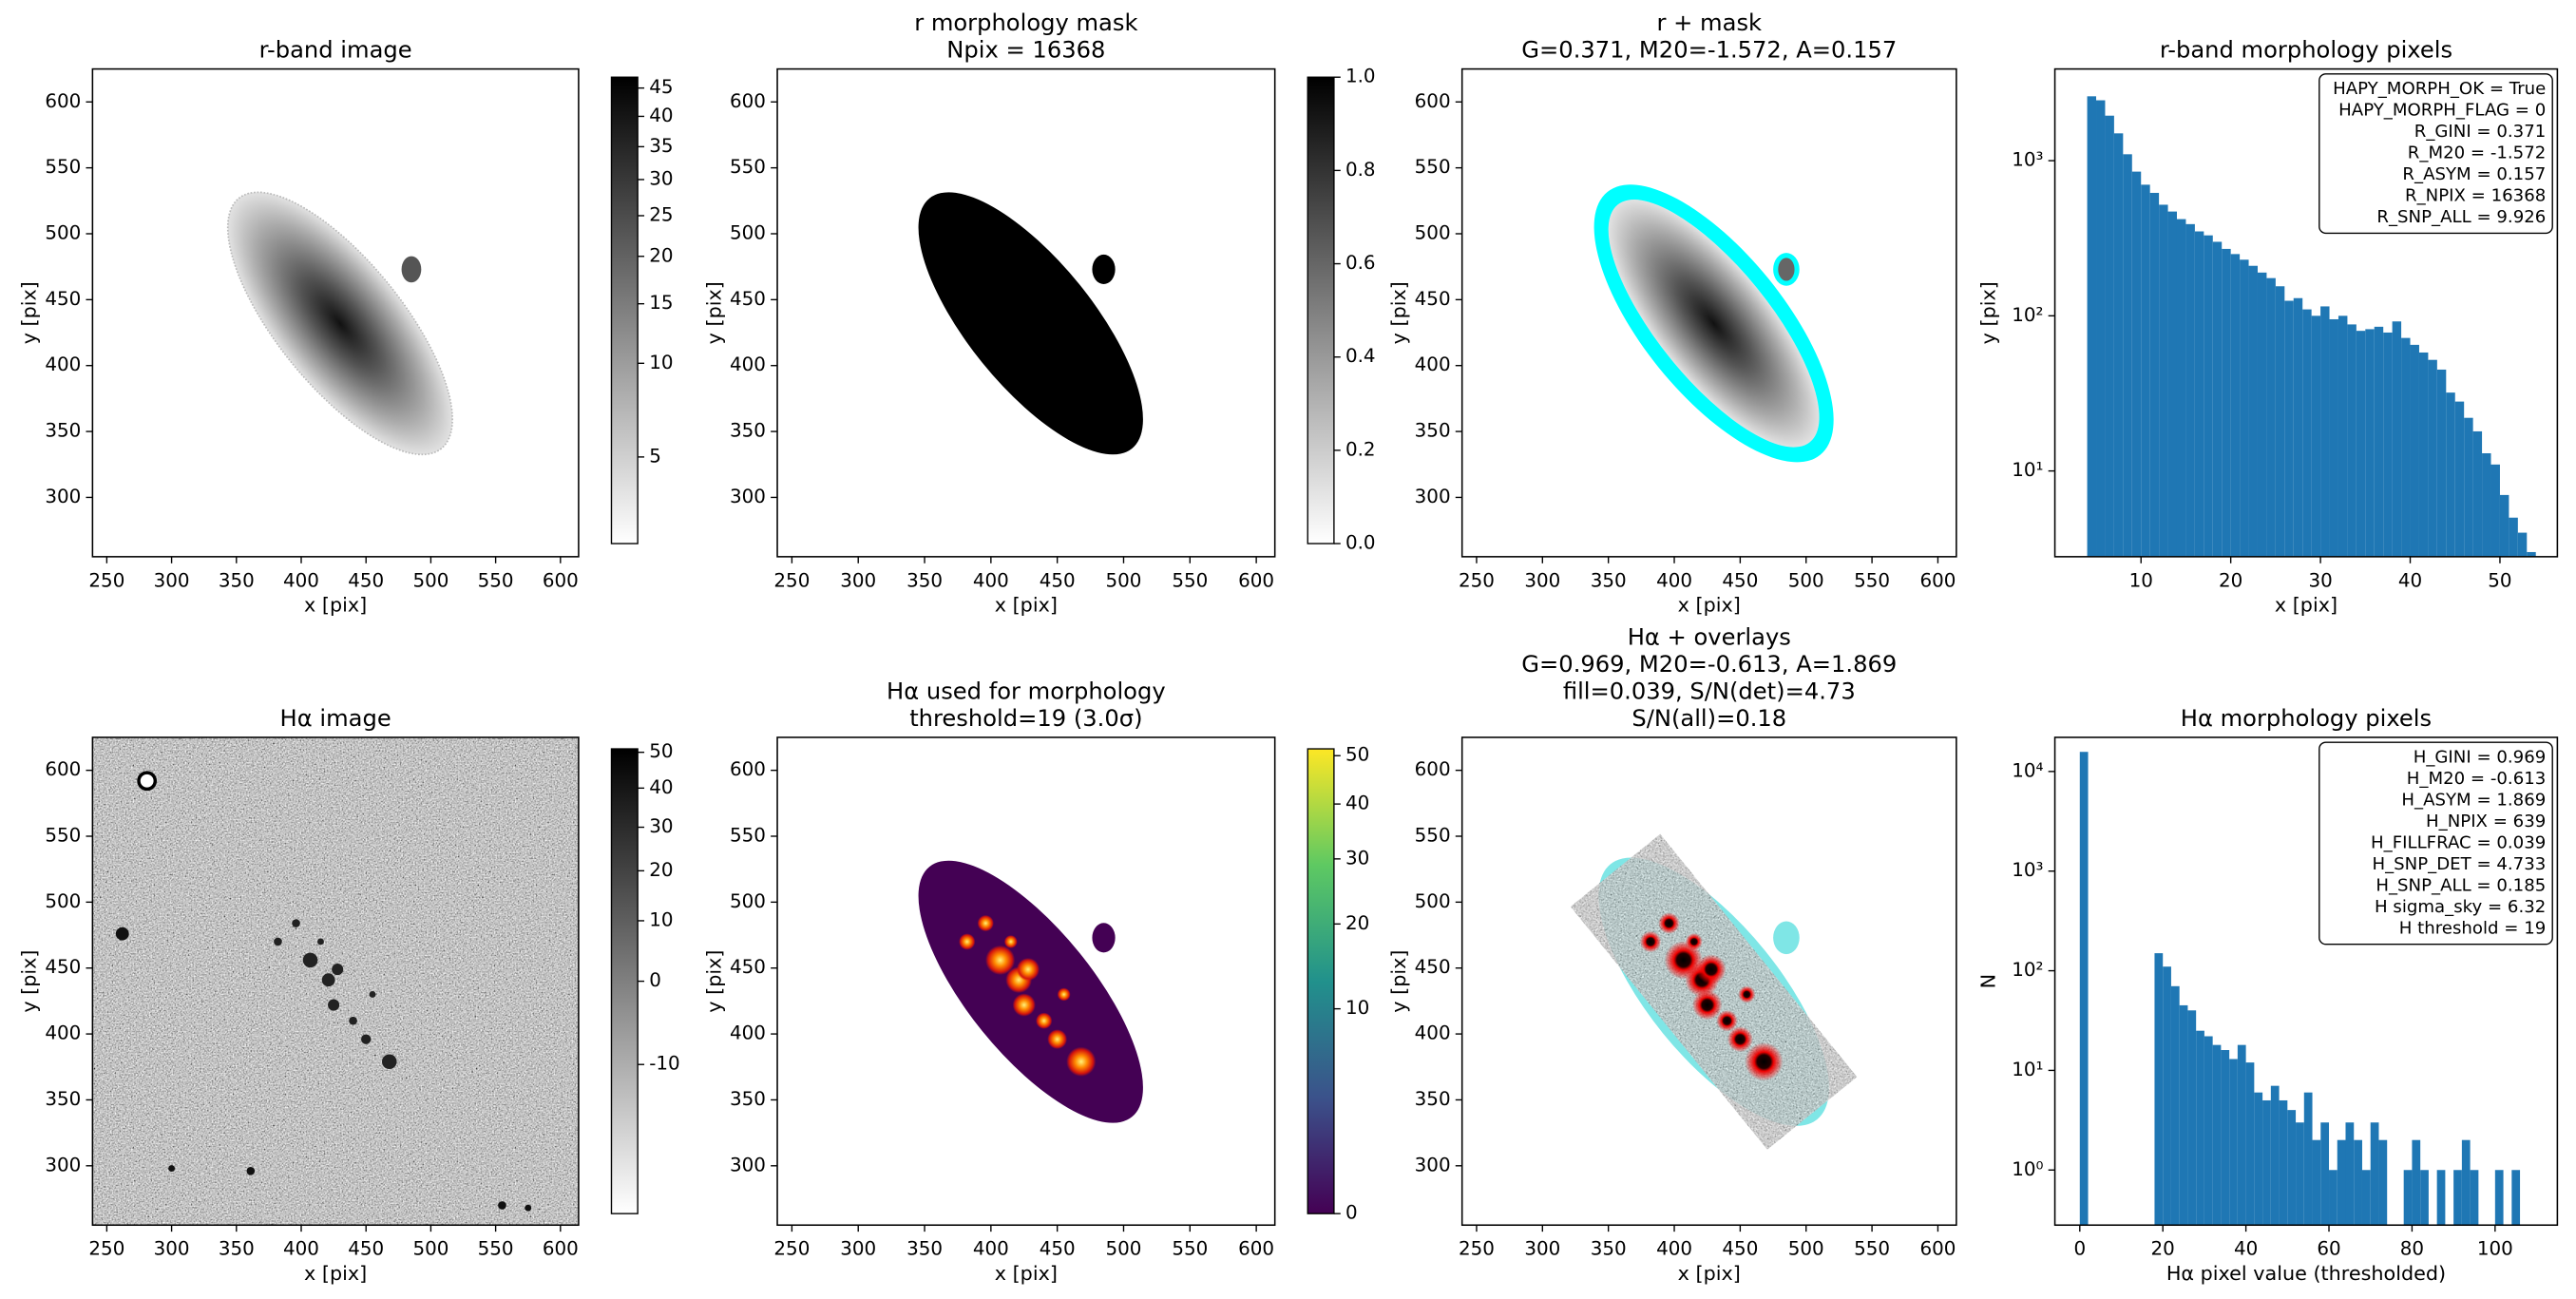  I want to click on annotation-line: R_M20 = -1.572, so click(2477, 153).